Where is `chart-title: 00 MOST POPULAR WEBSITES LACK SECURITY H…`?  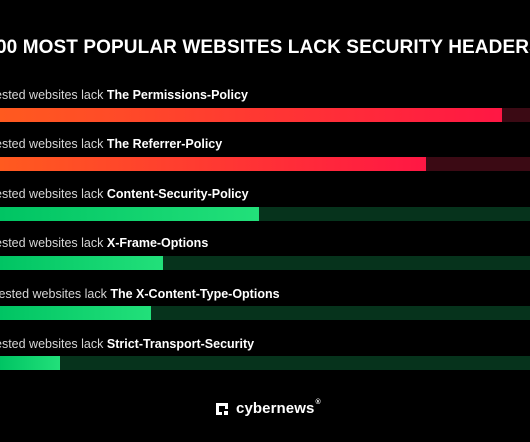
chart-title: 00 MOST POPULAR WEBSITES LACK SECURITY H… is located at coordinates (265, 47).